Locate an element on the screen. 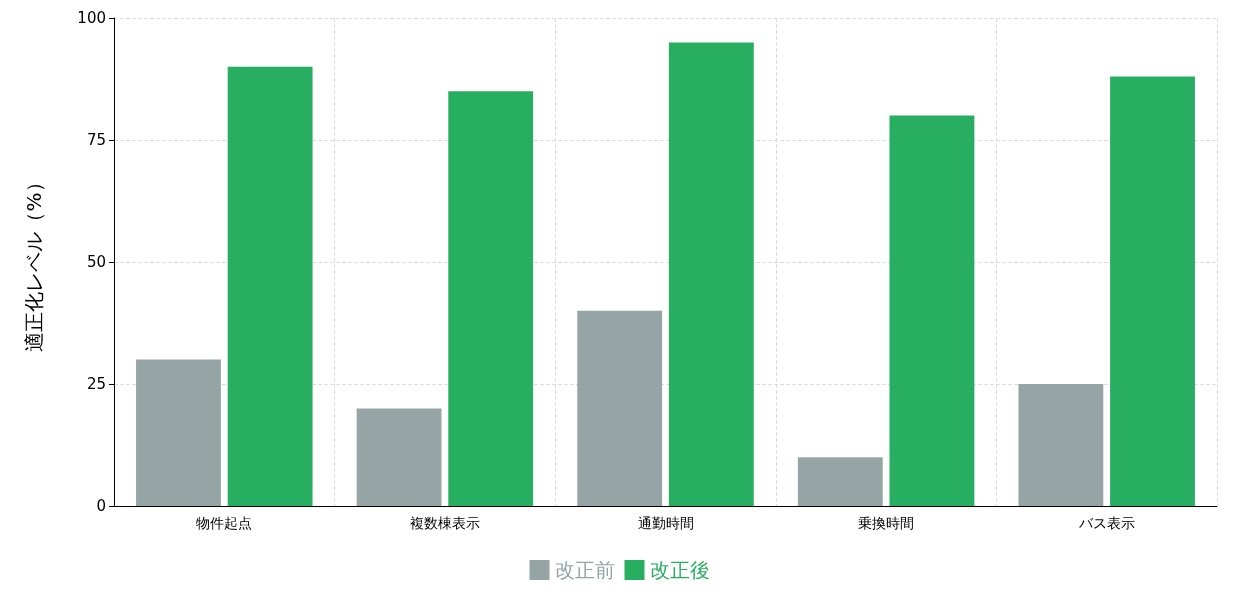 This screenshot has height=595, width=1239. y-tick-label: 25 is located at coordinates (96, 384).